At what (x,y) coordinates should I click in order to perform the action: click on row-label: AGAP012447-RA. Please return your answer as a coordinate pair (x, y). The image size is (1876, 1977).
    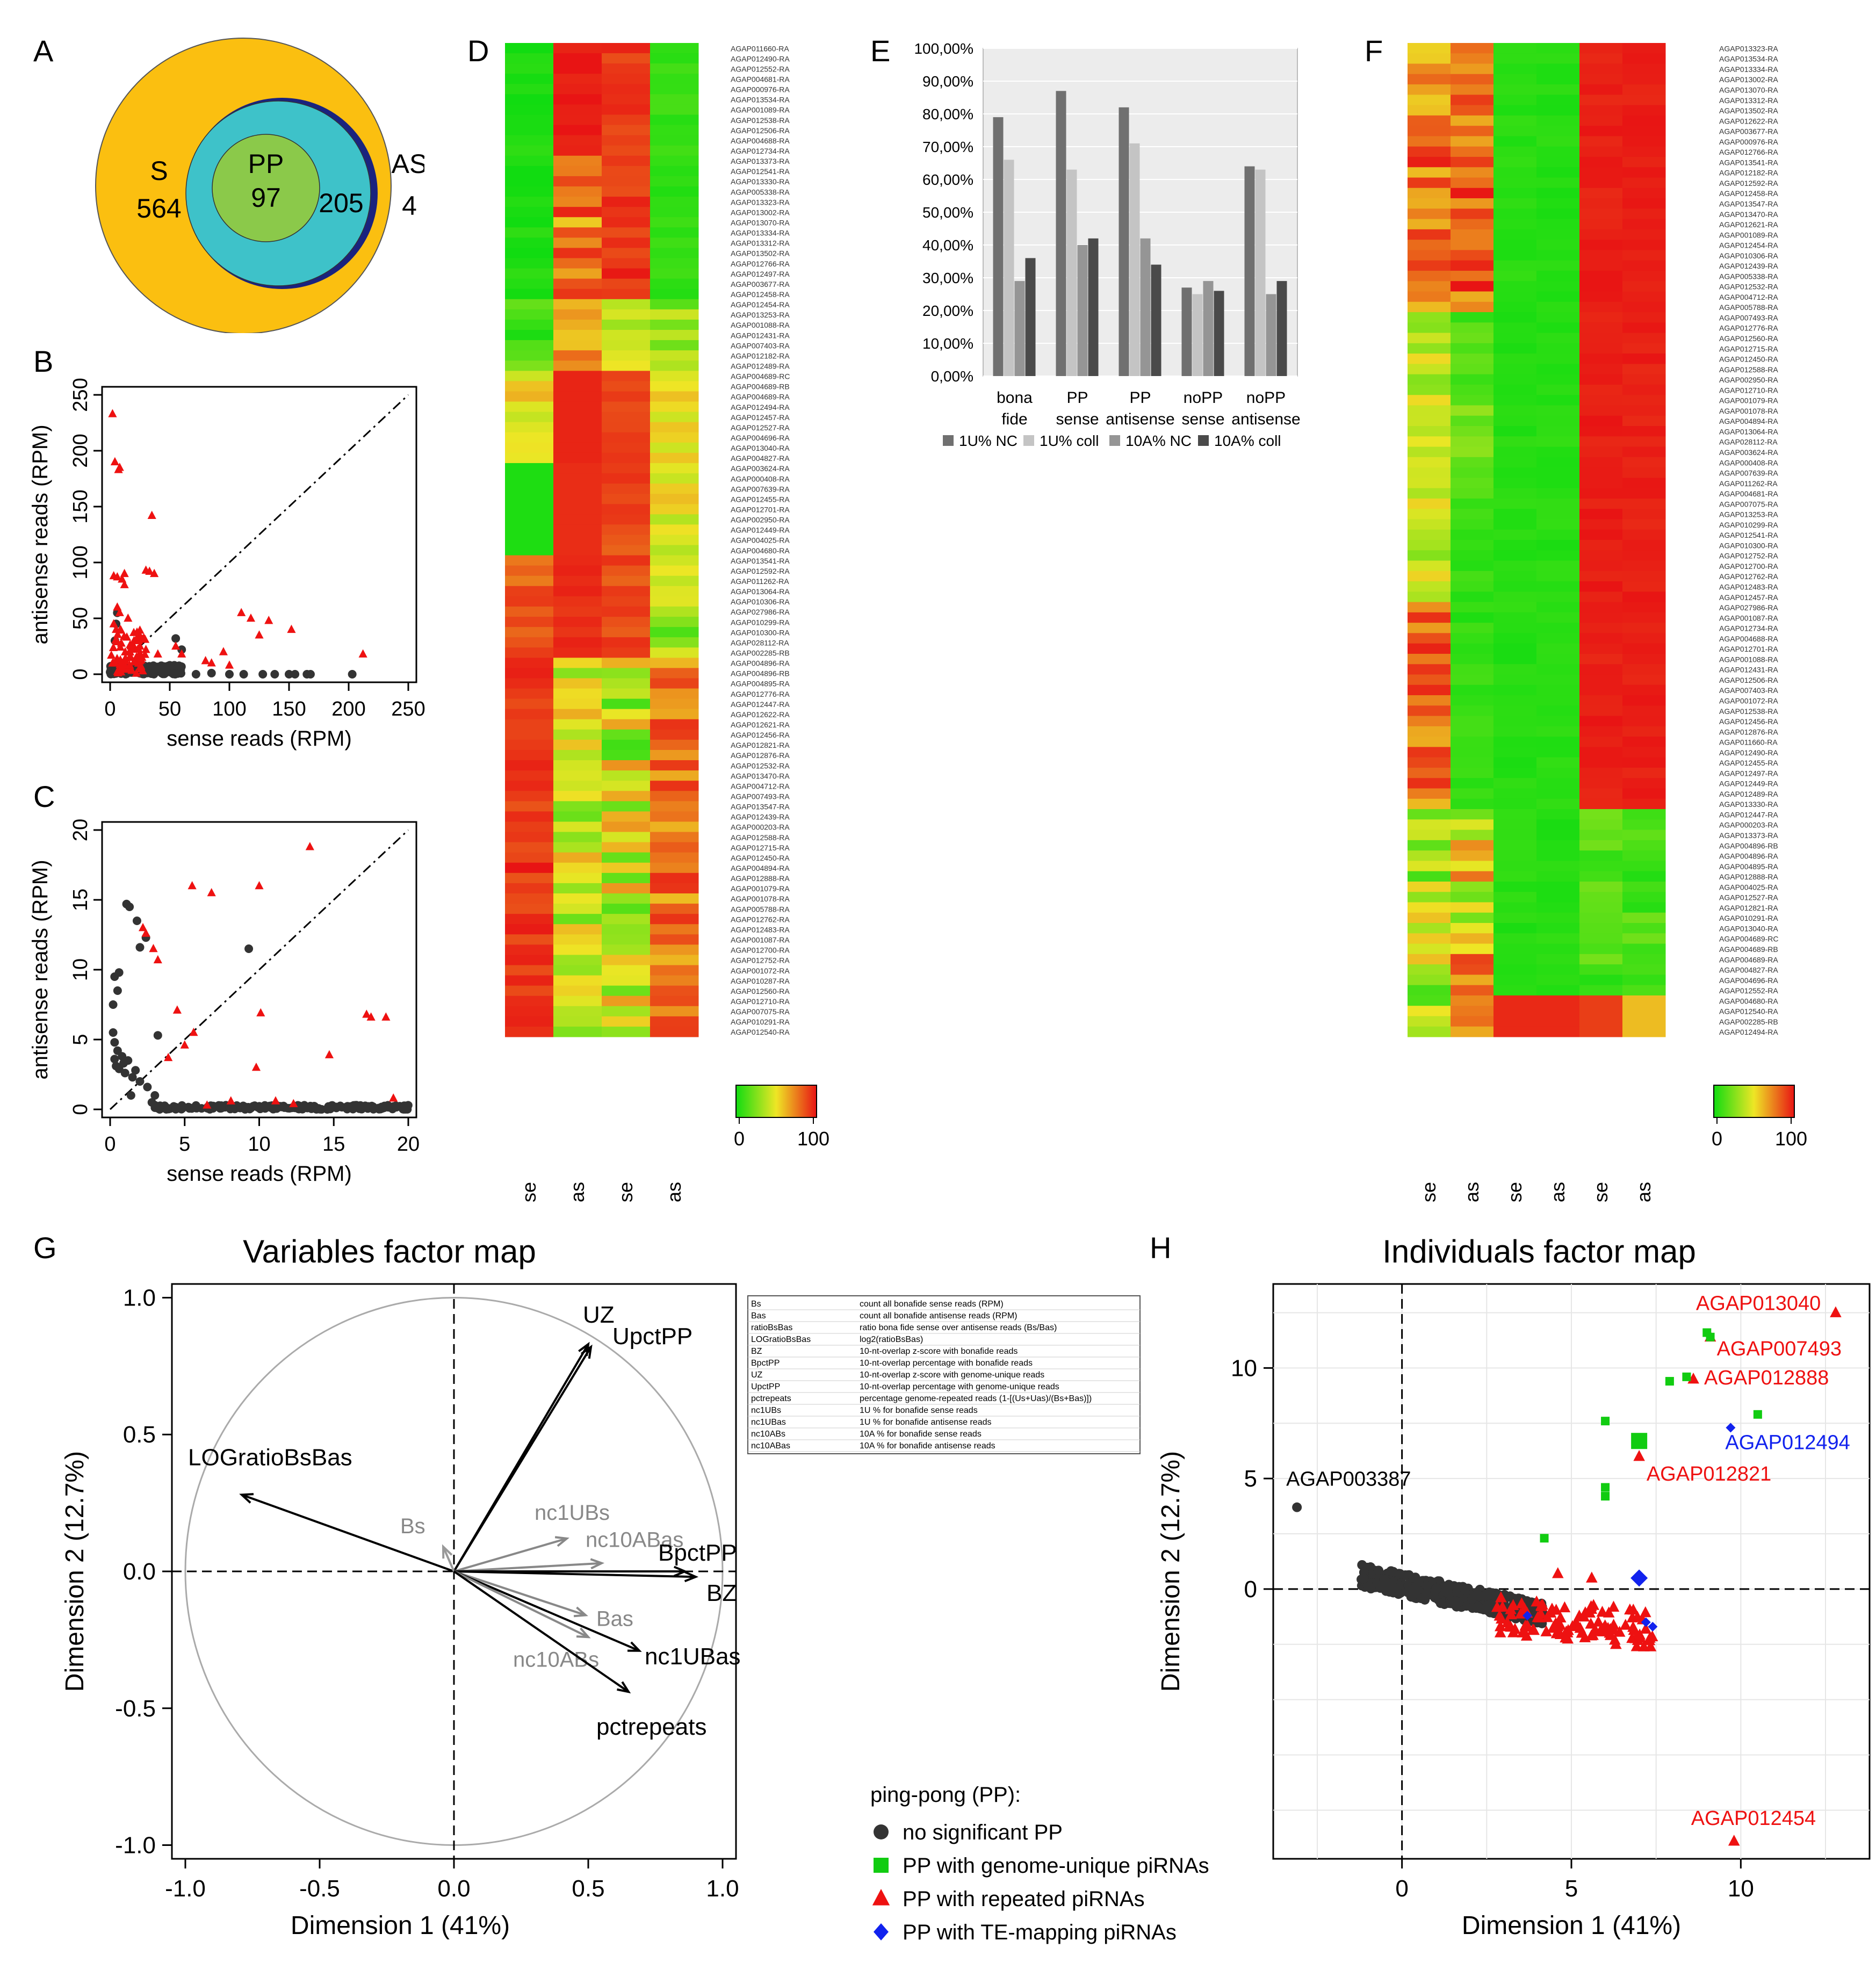
    Looking at the image, I should click on (1748, 814).